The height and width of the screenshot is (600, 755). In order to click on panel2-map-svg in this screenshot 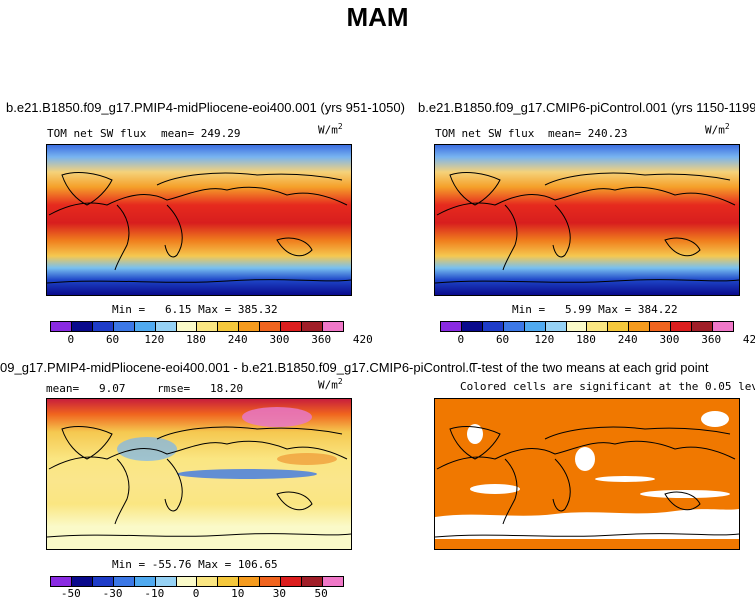, I will do `click(587, 220)`.